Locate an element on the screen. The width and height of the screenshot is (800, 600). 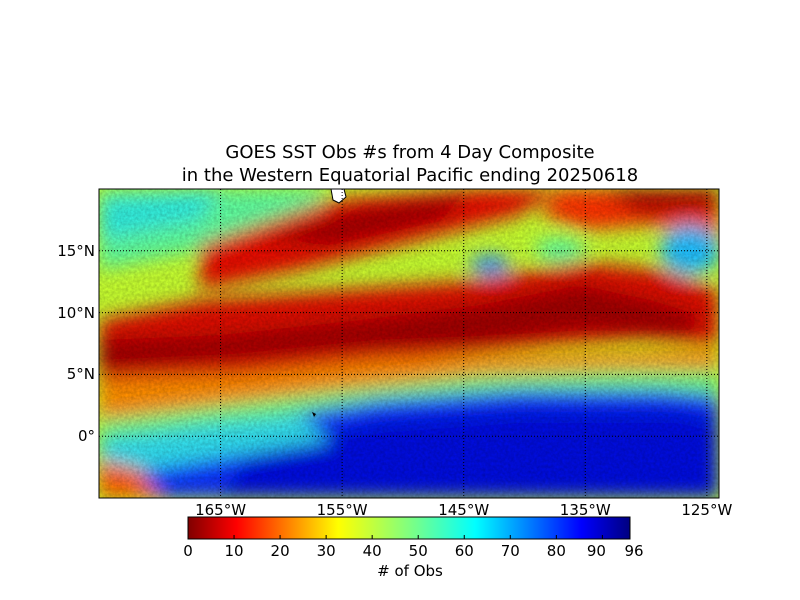
lon-tick-label: 165°W is located at coordinates (221, 510).